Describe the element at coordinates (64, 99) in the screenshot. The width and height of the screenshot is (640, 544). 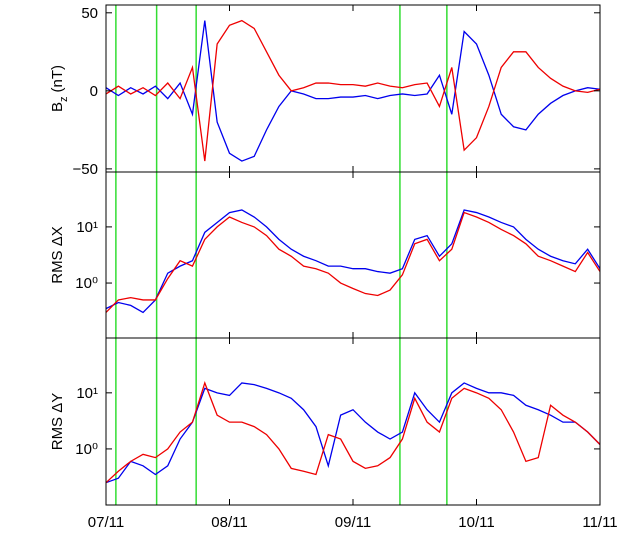
I see `y-axis-label-subscript: z` at that location.